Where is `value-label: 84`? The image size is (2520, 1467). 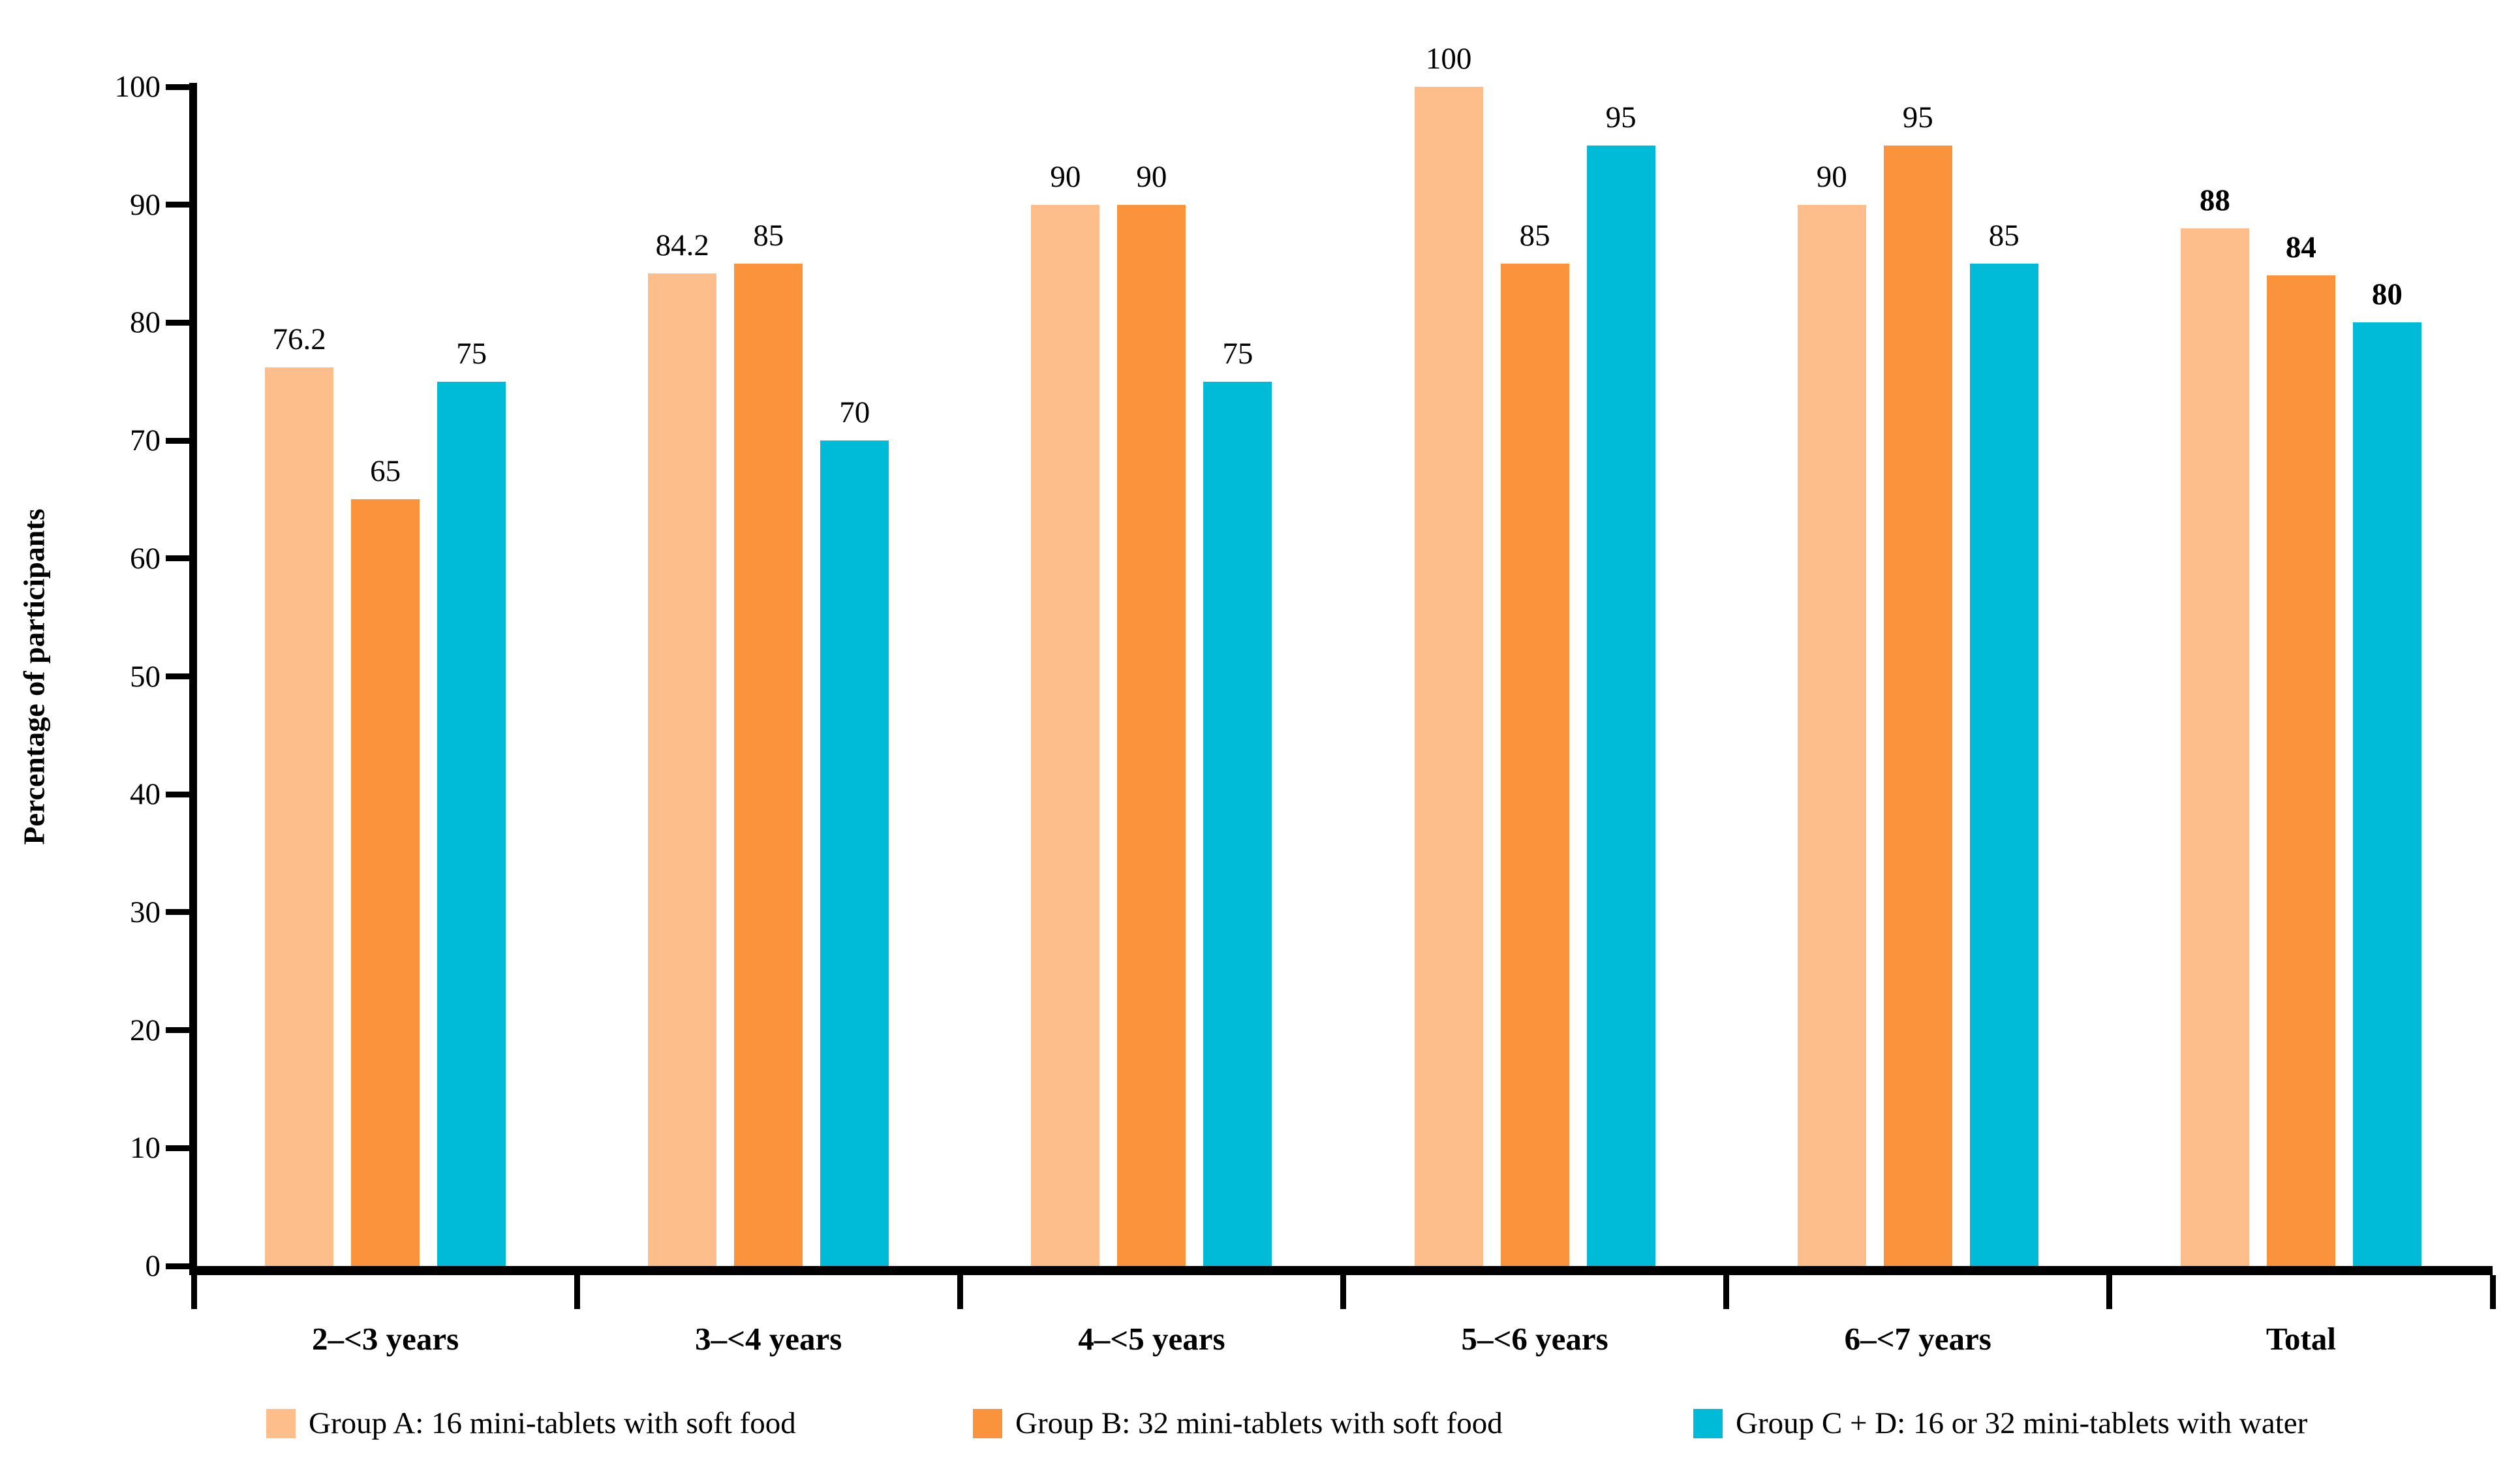
value-label: 84 is located at coordinates (2300, 247).